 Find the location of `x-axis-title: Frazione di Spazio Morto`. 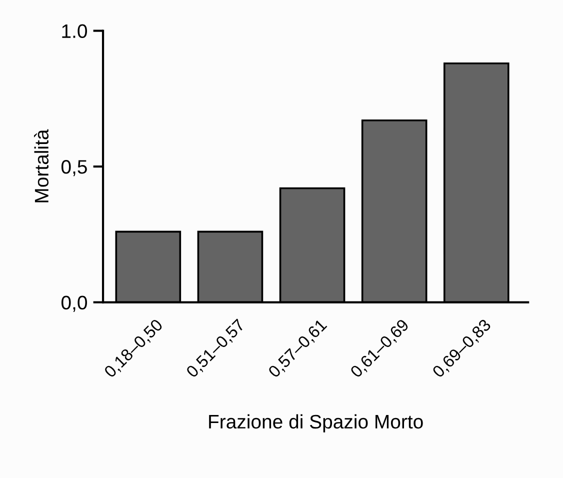

x-axis-title: Frazione di Spazio Morto is located at coordinates (316, 423).